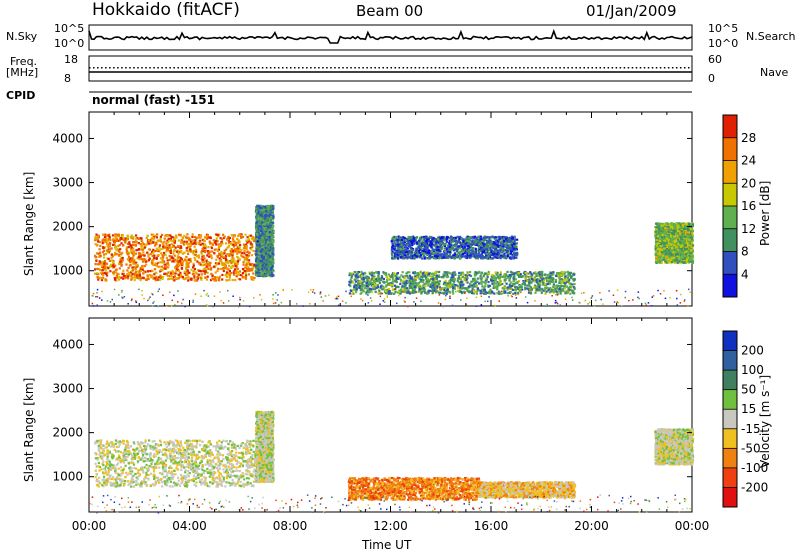 The height and width of the screenshot is (554, 800). What do you see at coordinates (24, 61) in the screenshot?
I see `freq-label: Freq.` at bounding box center [24, 61].